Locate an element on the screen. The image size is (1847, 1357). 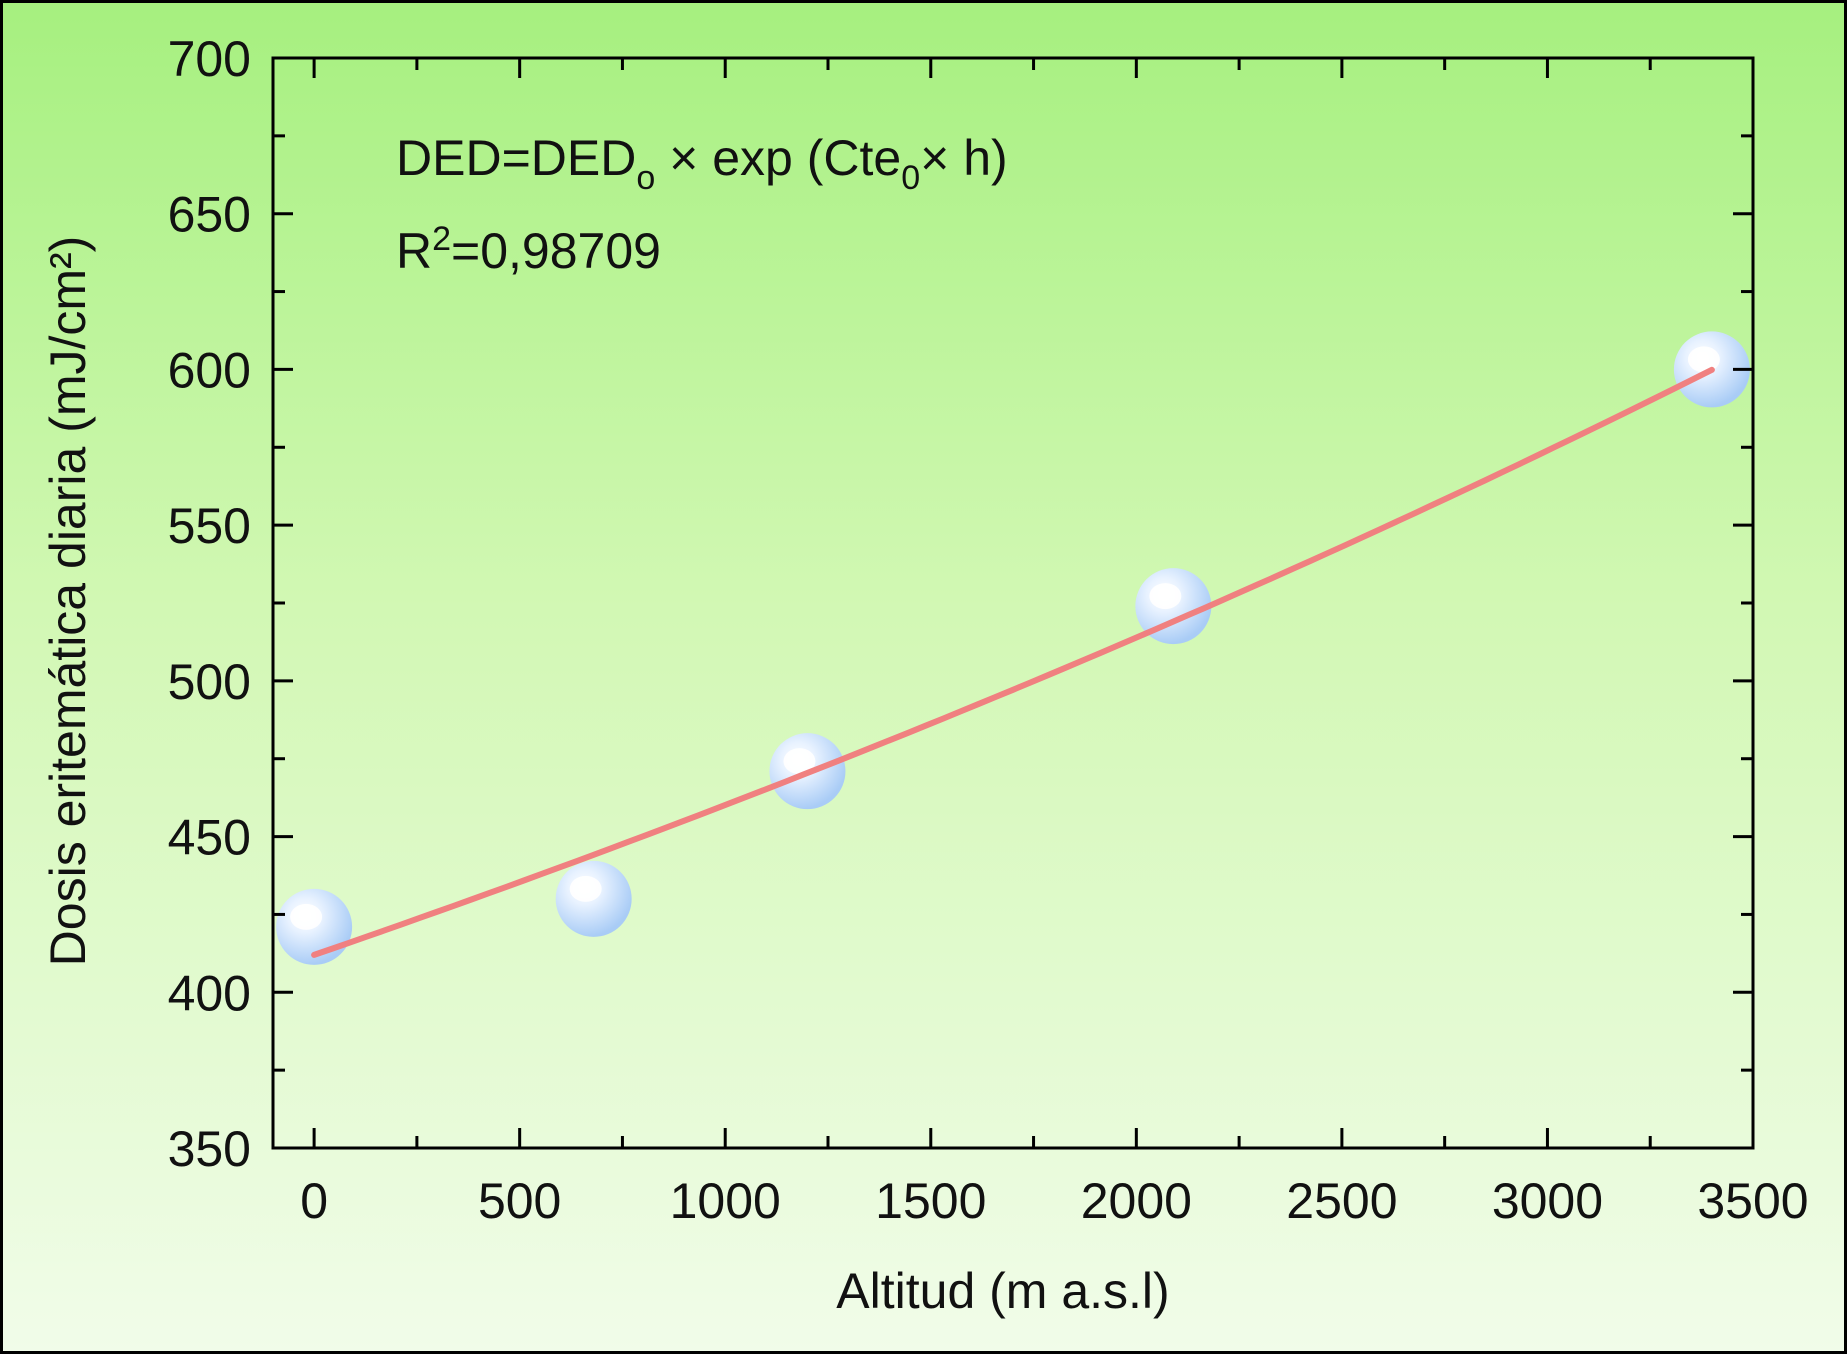
r-squared-annotation: R2=0,98709 is located at coordinates (528, 249).